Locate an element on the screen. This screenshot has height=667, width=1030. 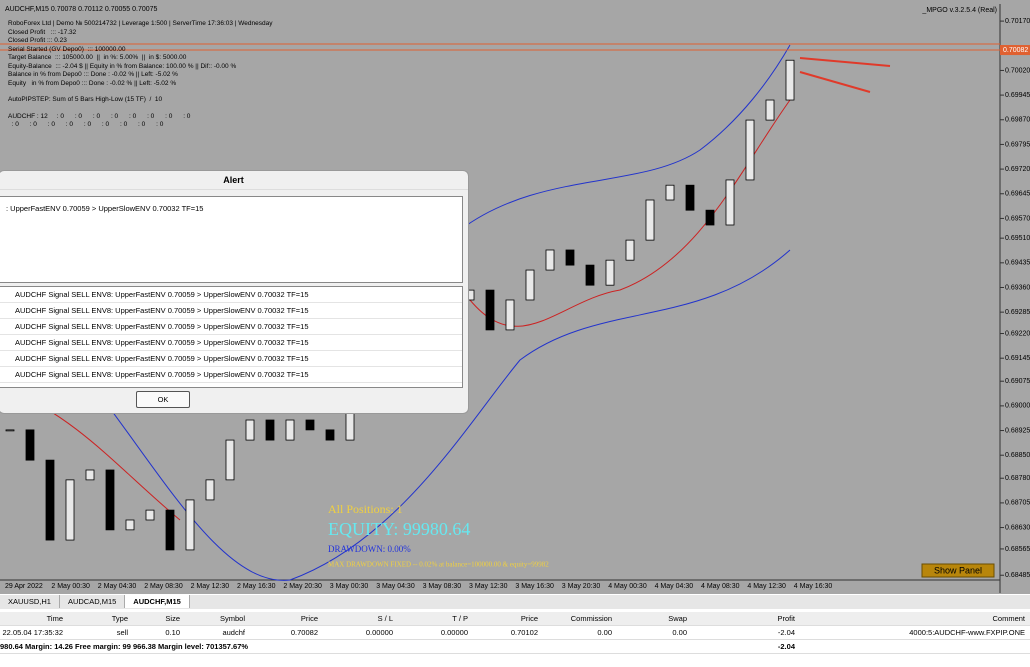
y-tick-label: 0.68925 is located at coordinates (1017, 430).